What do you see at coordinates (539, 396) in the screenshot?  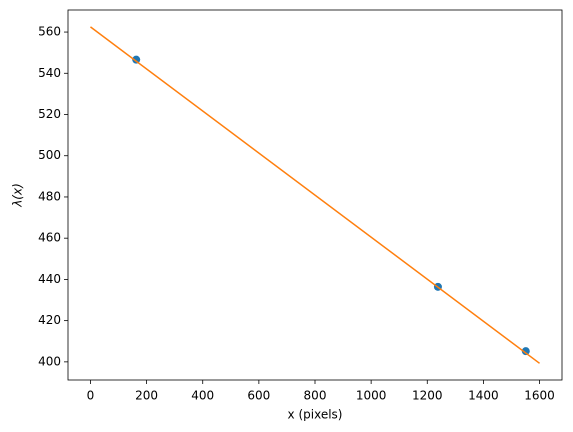 I see `x-tick-label: 1600` at bounding box center [539, 396].